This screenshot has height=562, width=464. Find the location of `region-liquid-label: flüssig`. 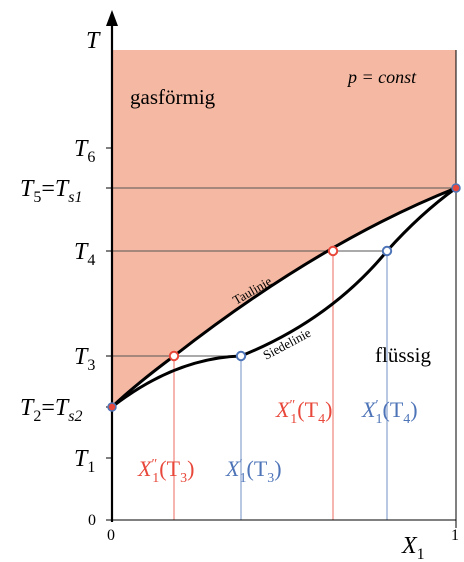

region-liquid-label: flüssig is located at coordinates (403, 355).